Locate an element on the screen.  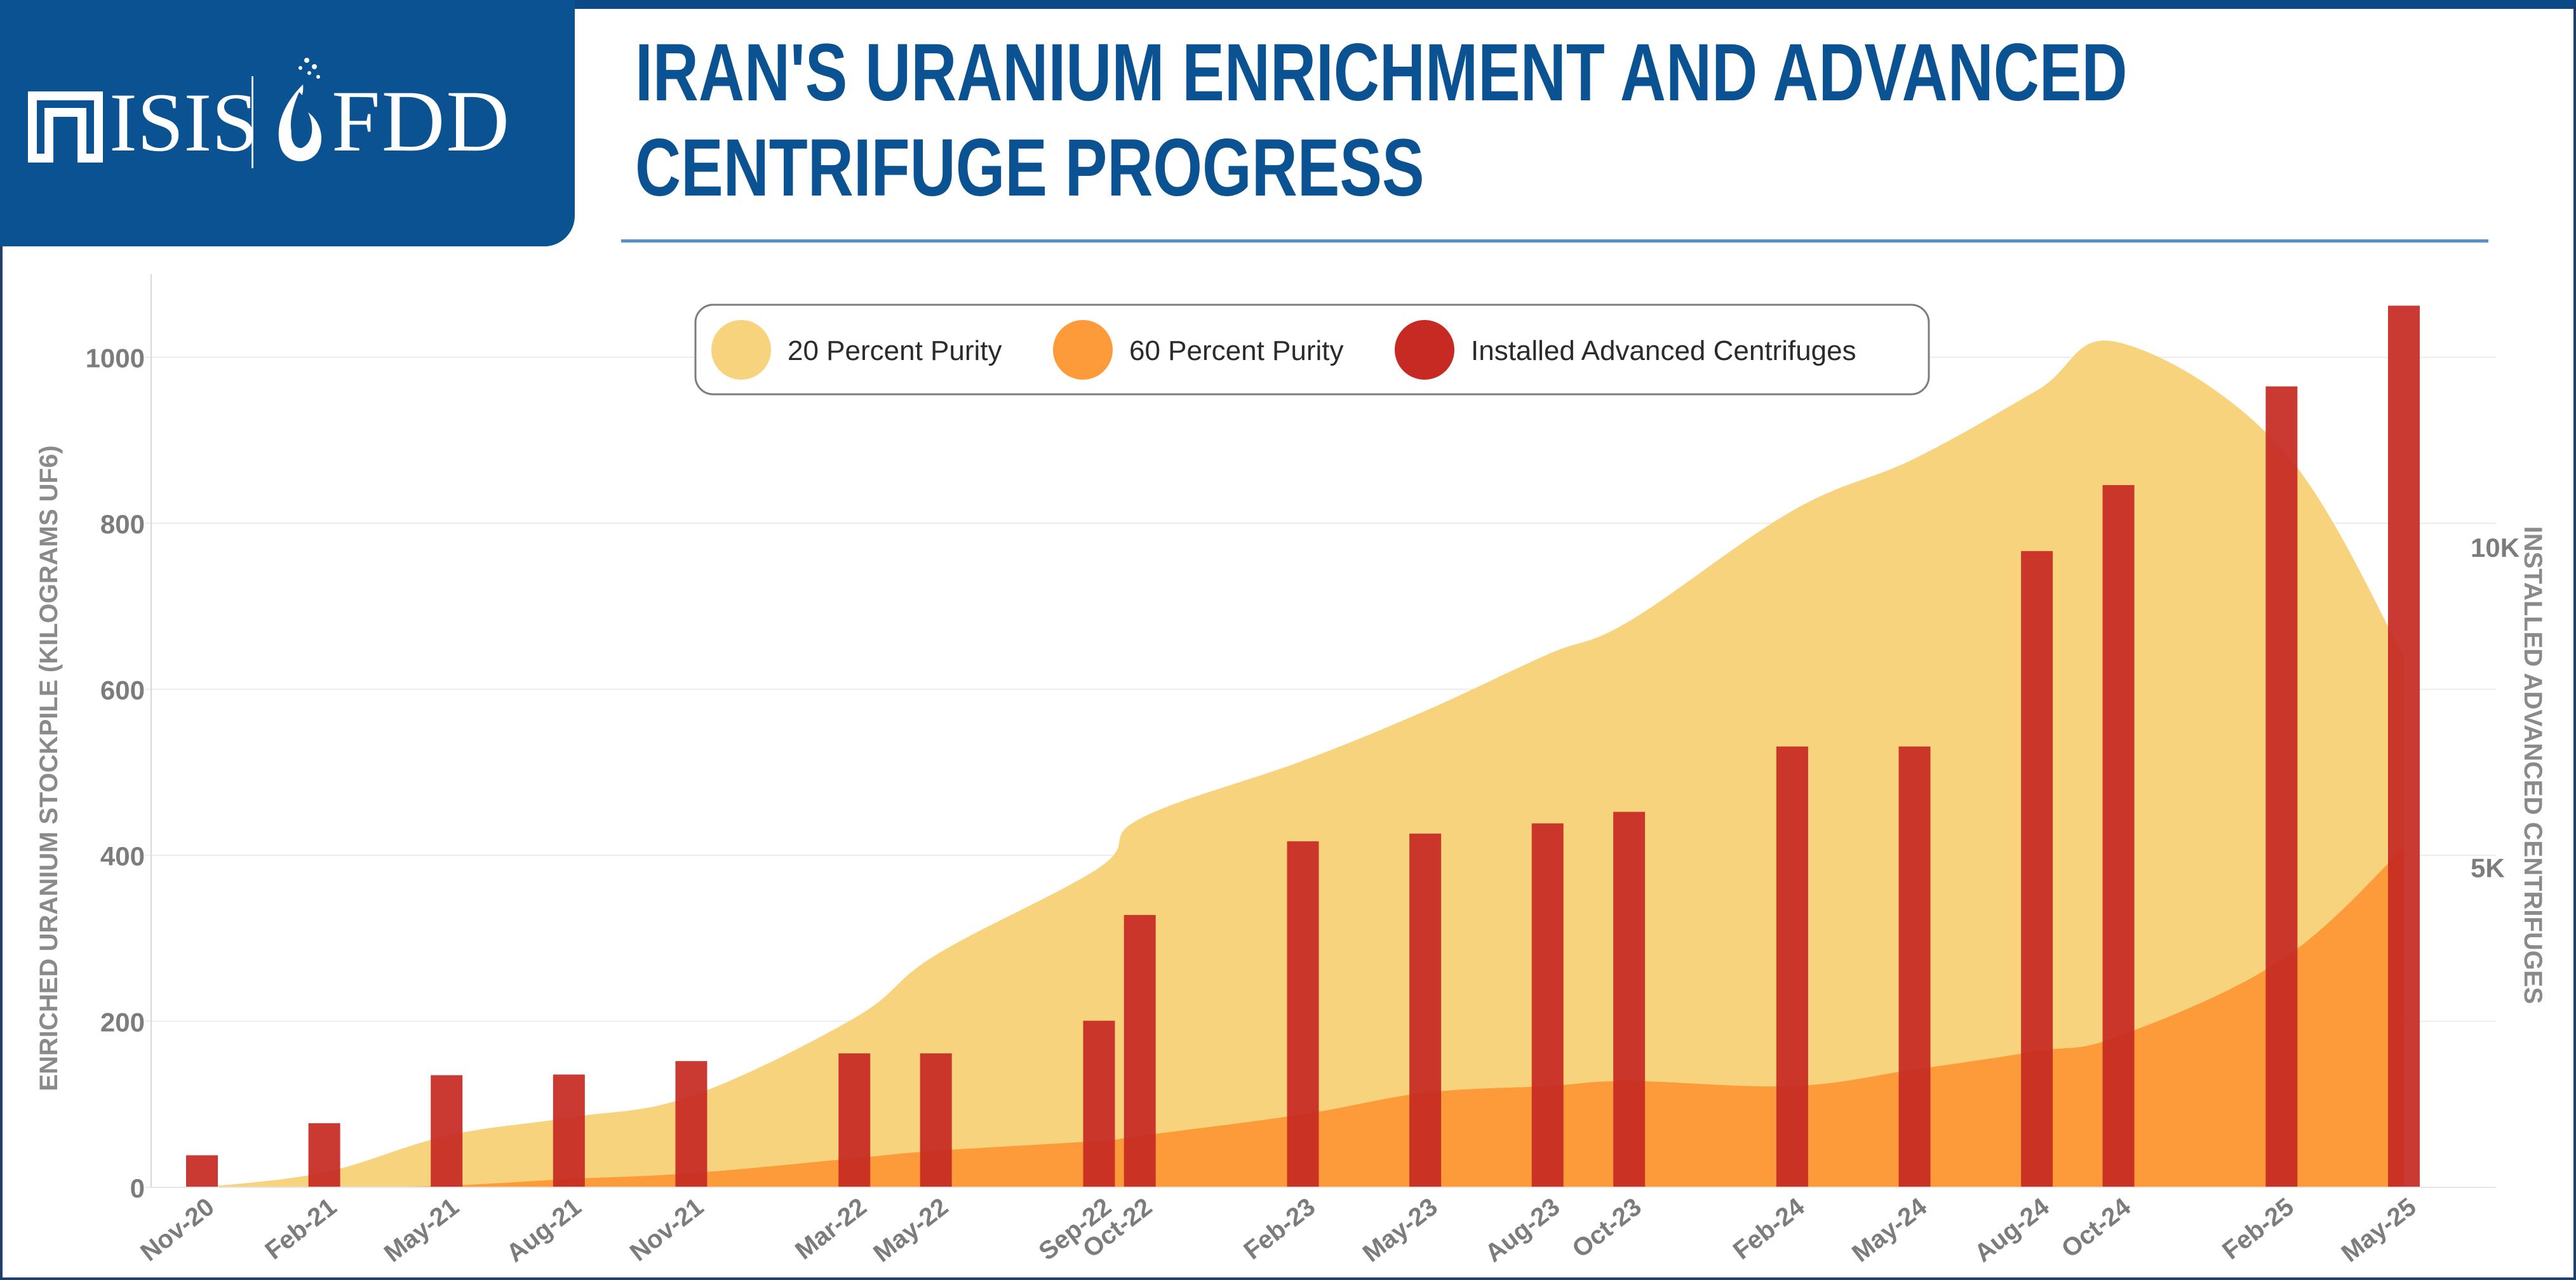
y2-tick-label: 10K is located at coordinates (2495, 548).